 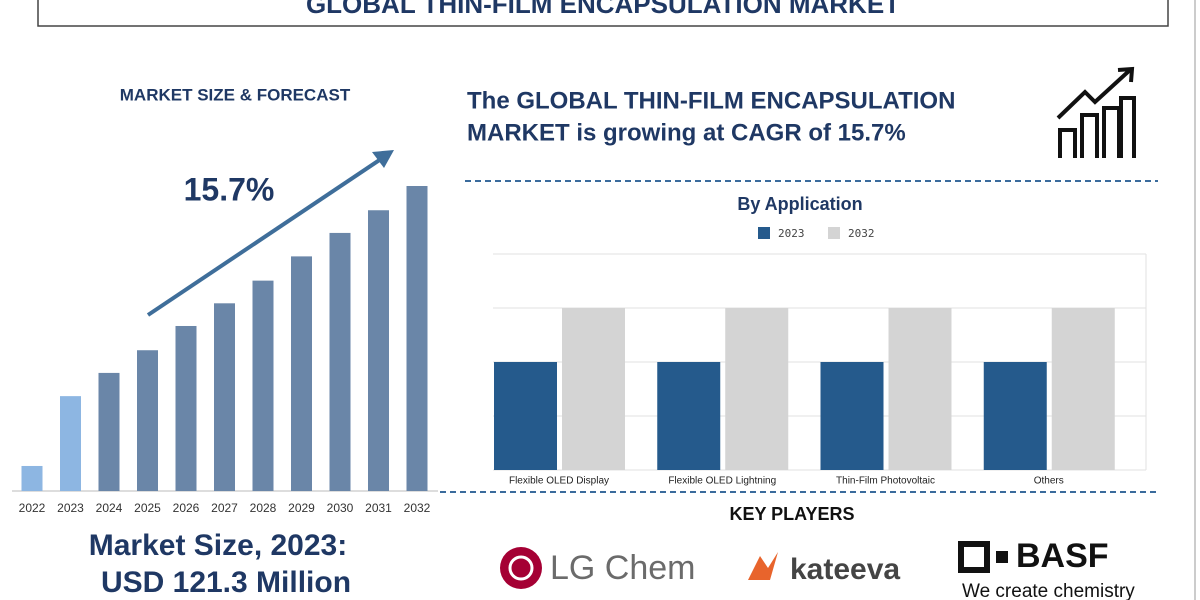 I want to click on x-tick-label: 2028, so click(x=263, y=508).